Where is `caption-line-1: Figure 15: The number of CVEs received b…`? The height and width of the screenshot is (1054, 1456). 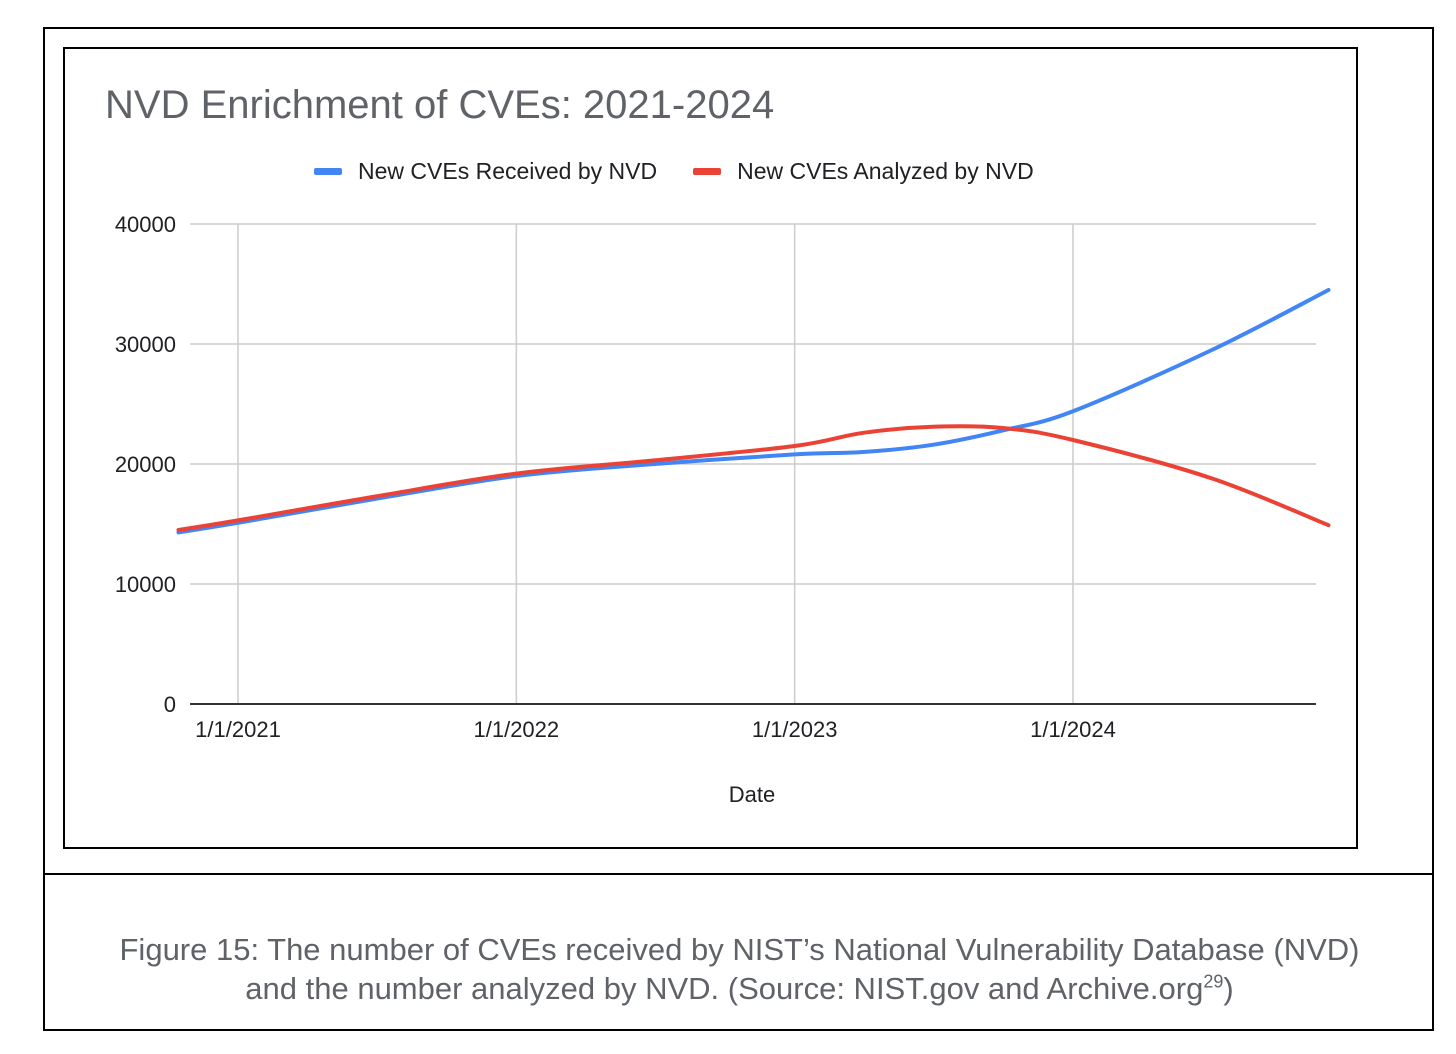
caption-line-1: Figure 15: The number of CVEs received b… is located at coordinates (739, 949).